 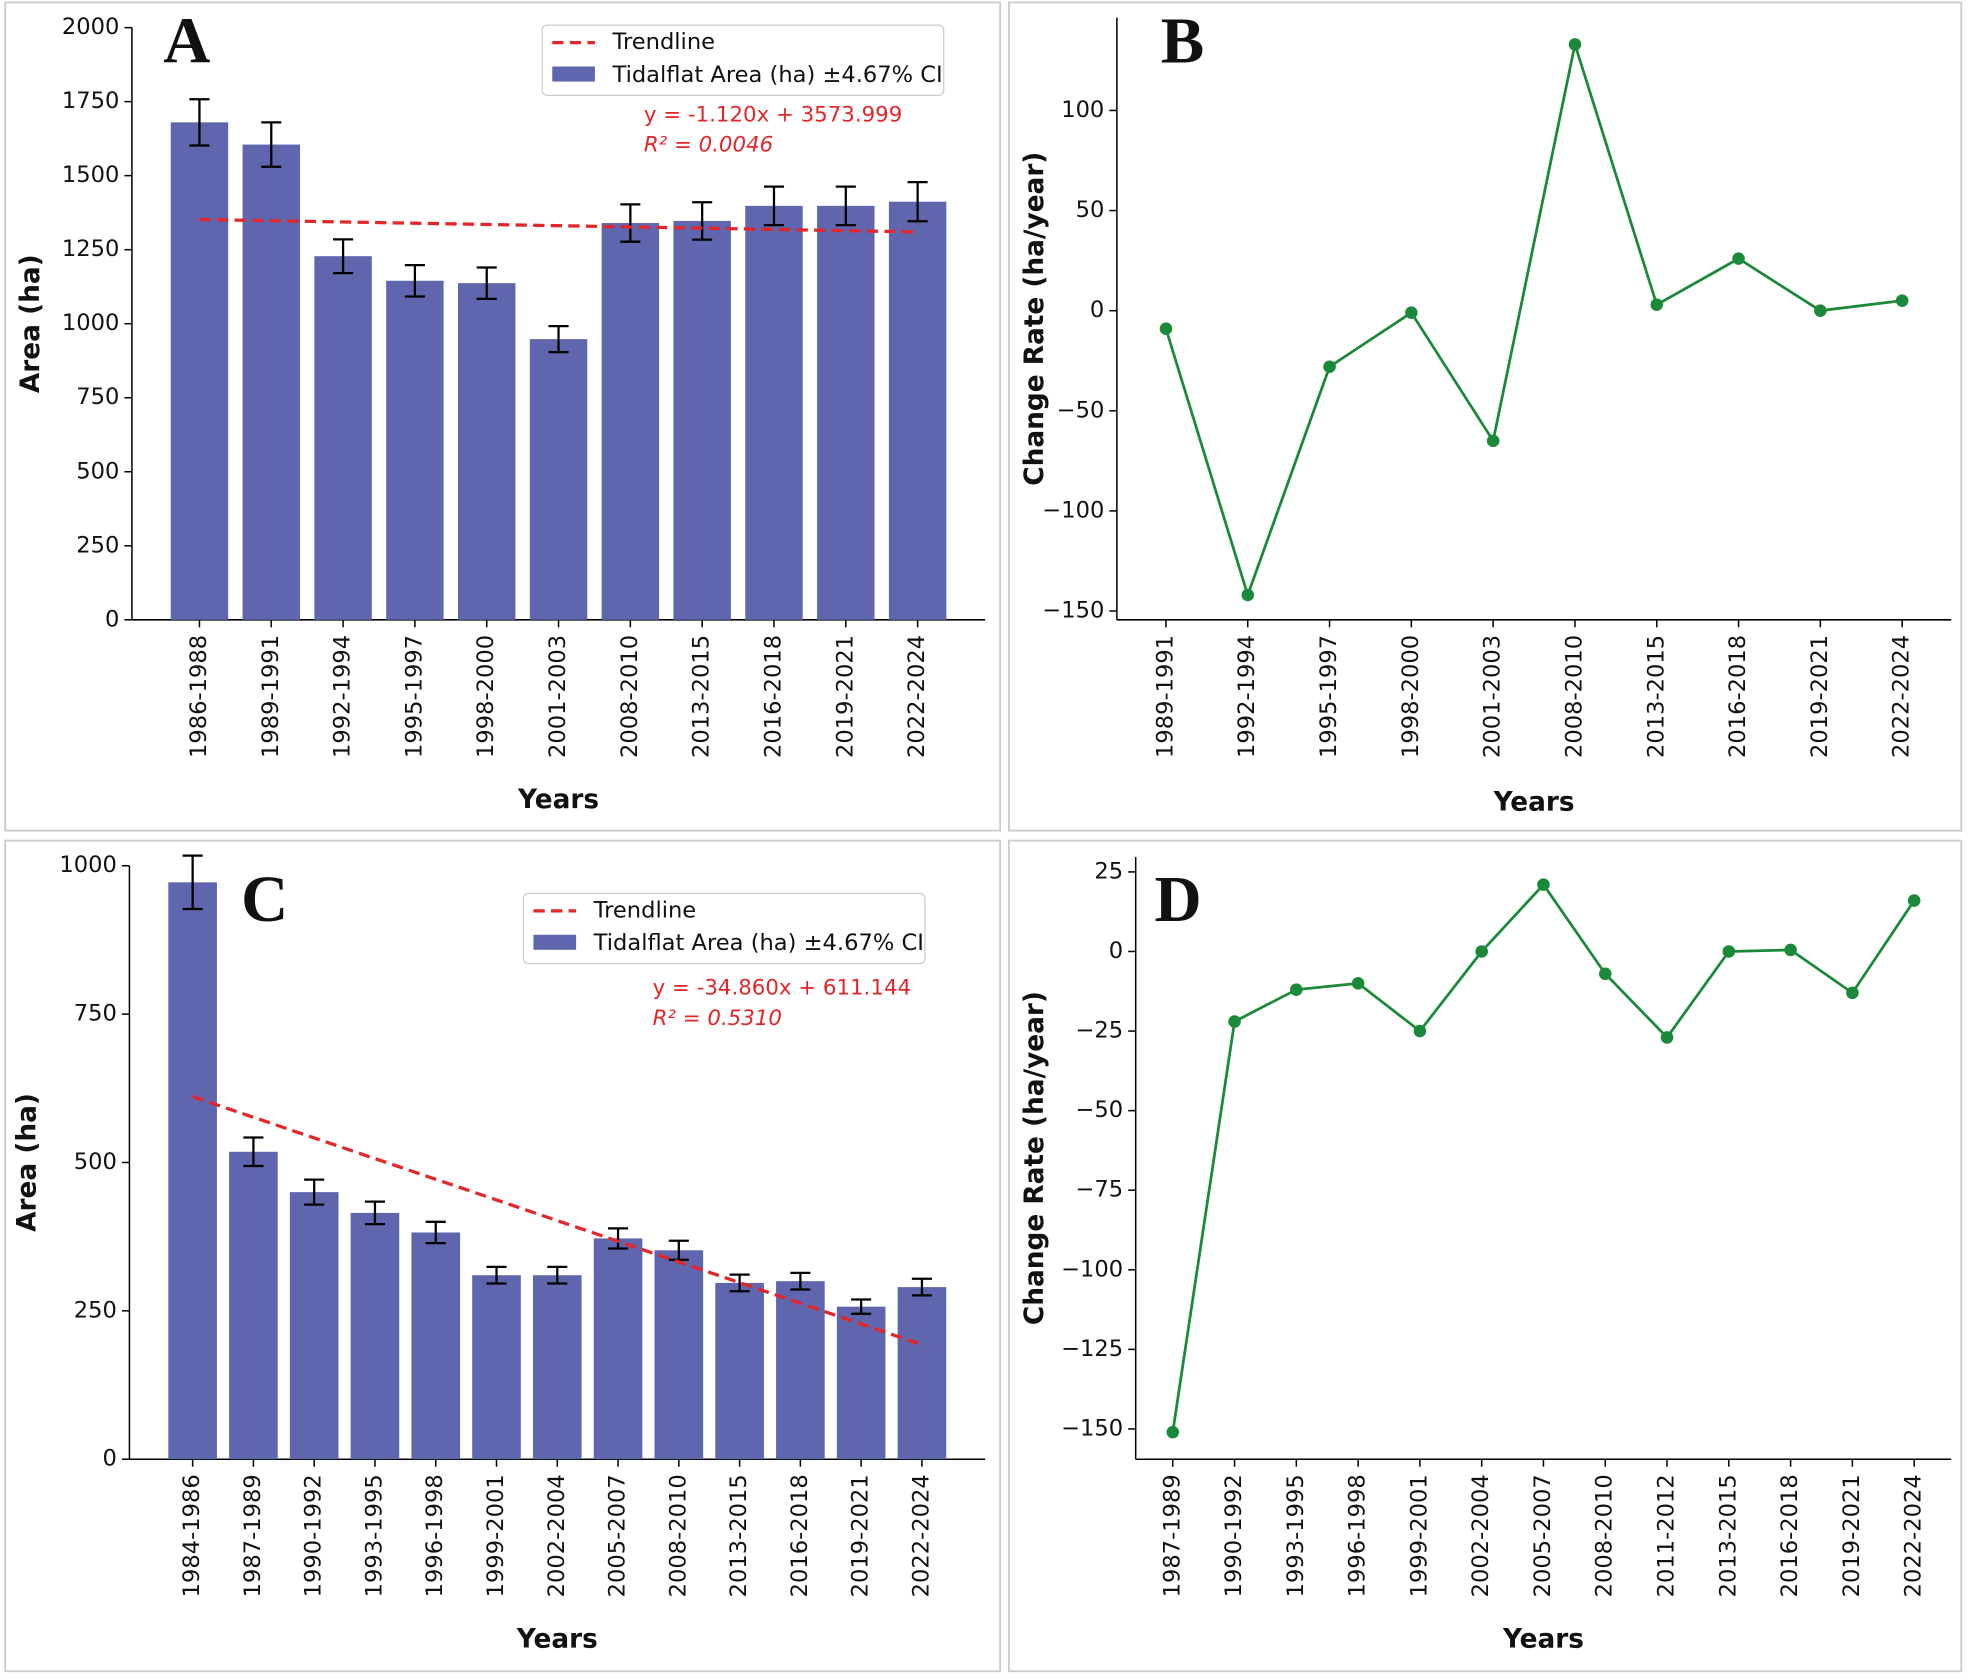 What do you see at coordinates (558, 225) in the screenshot?
I see `trendline` at bounding box center [558, 225].